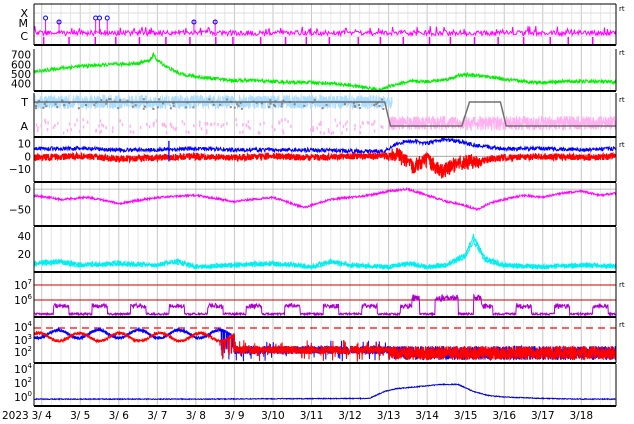 Image resolution: width=634 pixels, height=424 pixels. Describe the element at coordinates (23, 369) in the screenshot. I see `y-tick-label: 10⁴` at that location.